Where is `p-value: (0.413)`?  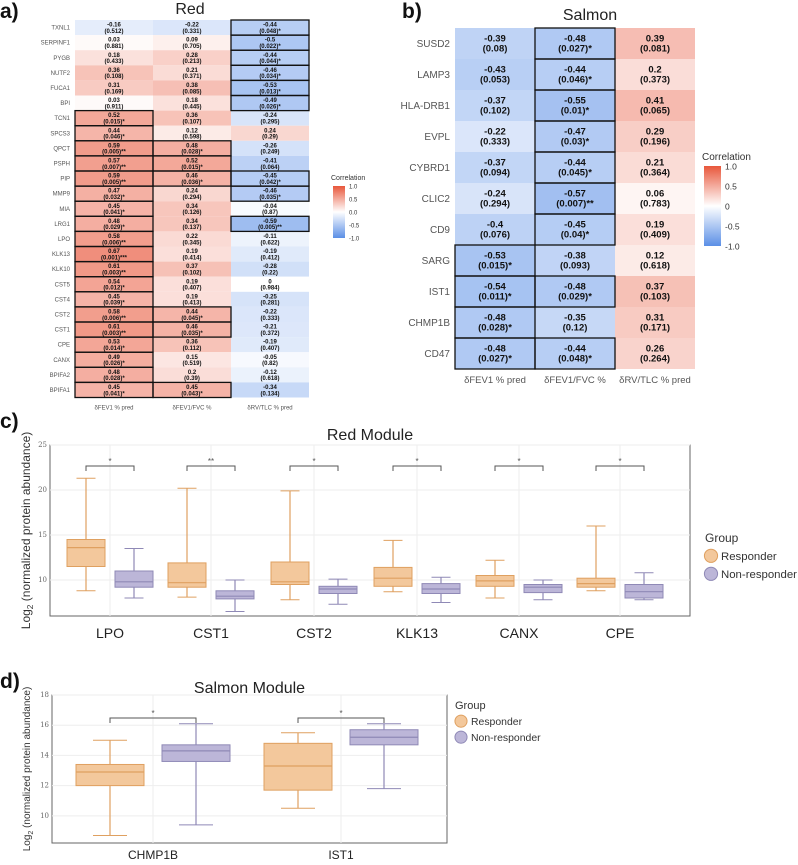 p-value: (0.413) is located at coordinates (191, 304).